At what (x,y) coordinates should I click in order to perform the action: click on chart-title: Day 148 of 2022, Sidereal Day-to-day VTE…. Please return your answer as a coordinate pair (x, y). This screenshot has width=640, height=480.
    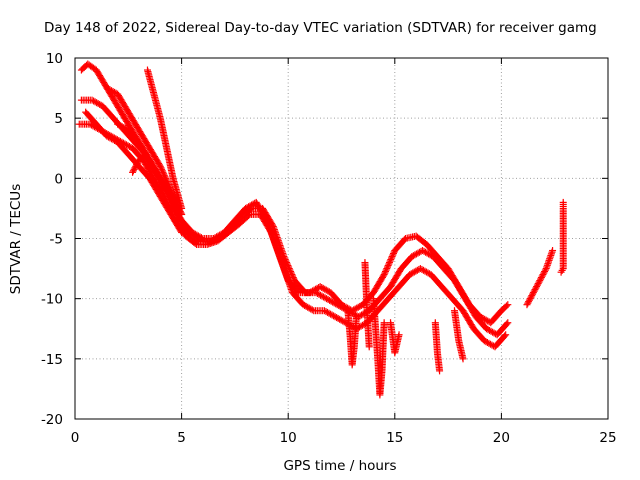
    Looking at the image, I should click on (320, 28).